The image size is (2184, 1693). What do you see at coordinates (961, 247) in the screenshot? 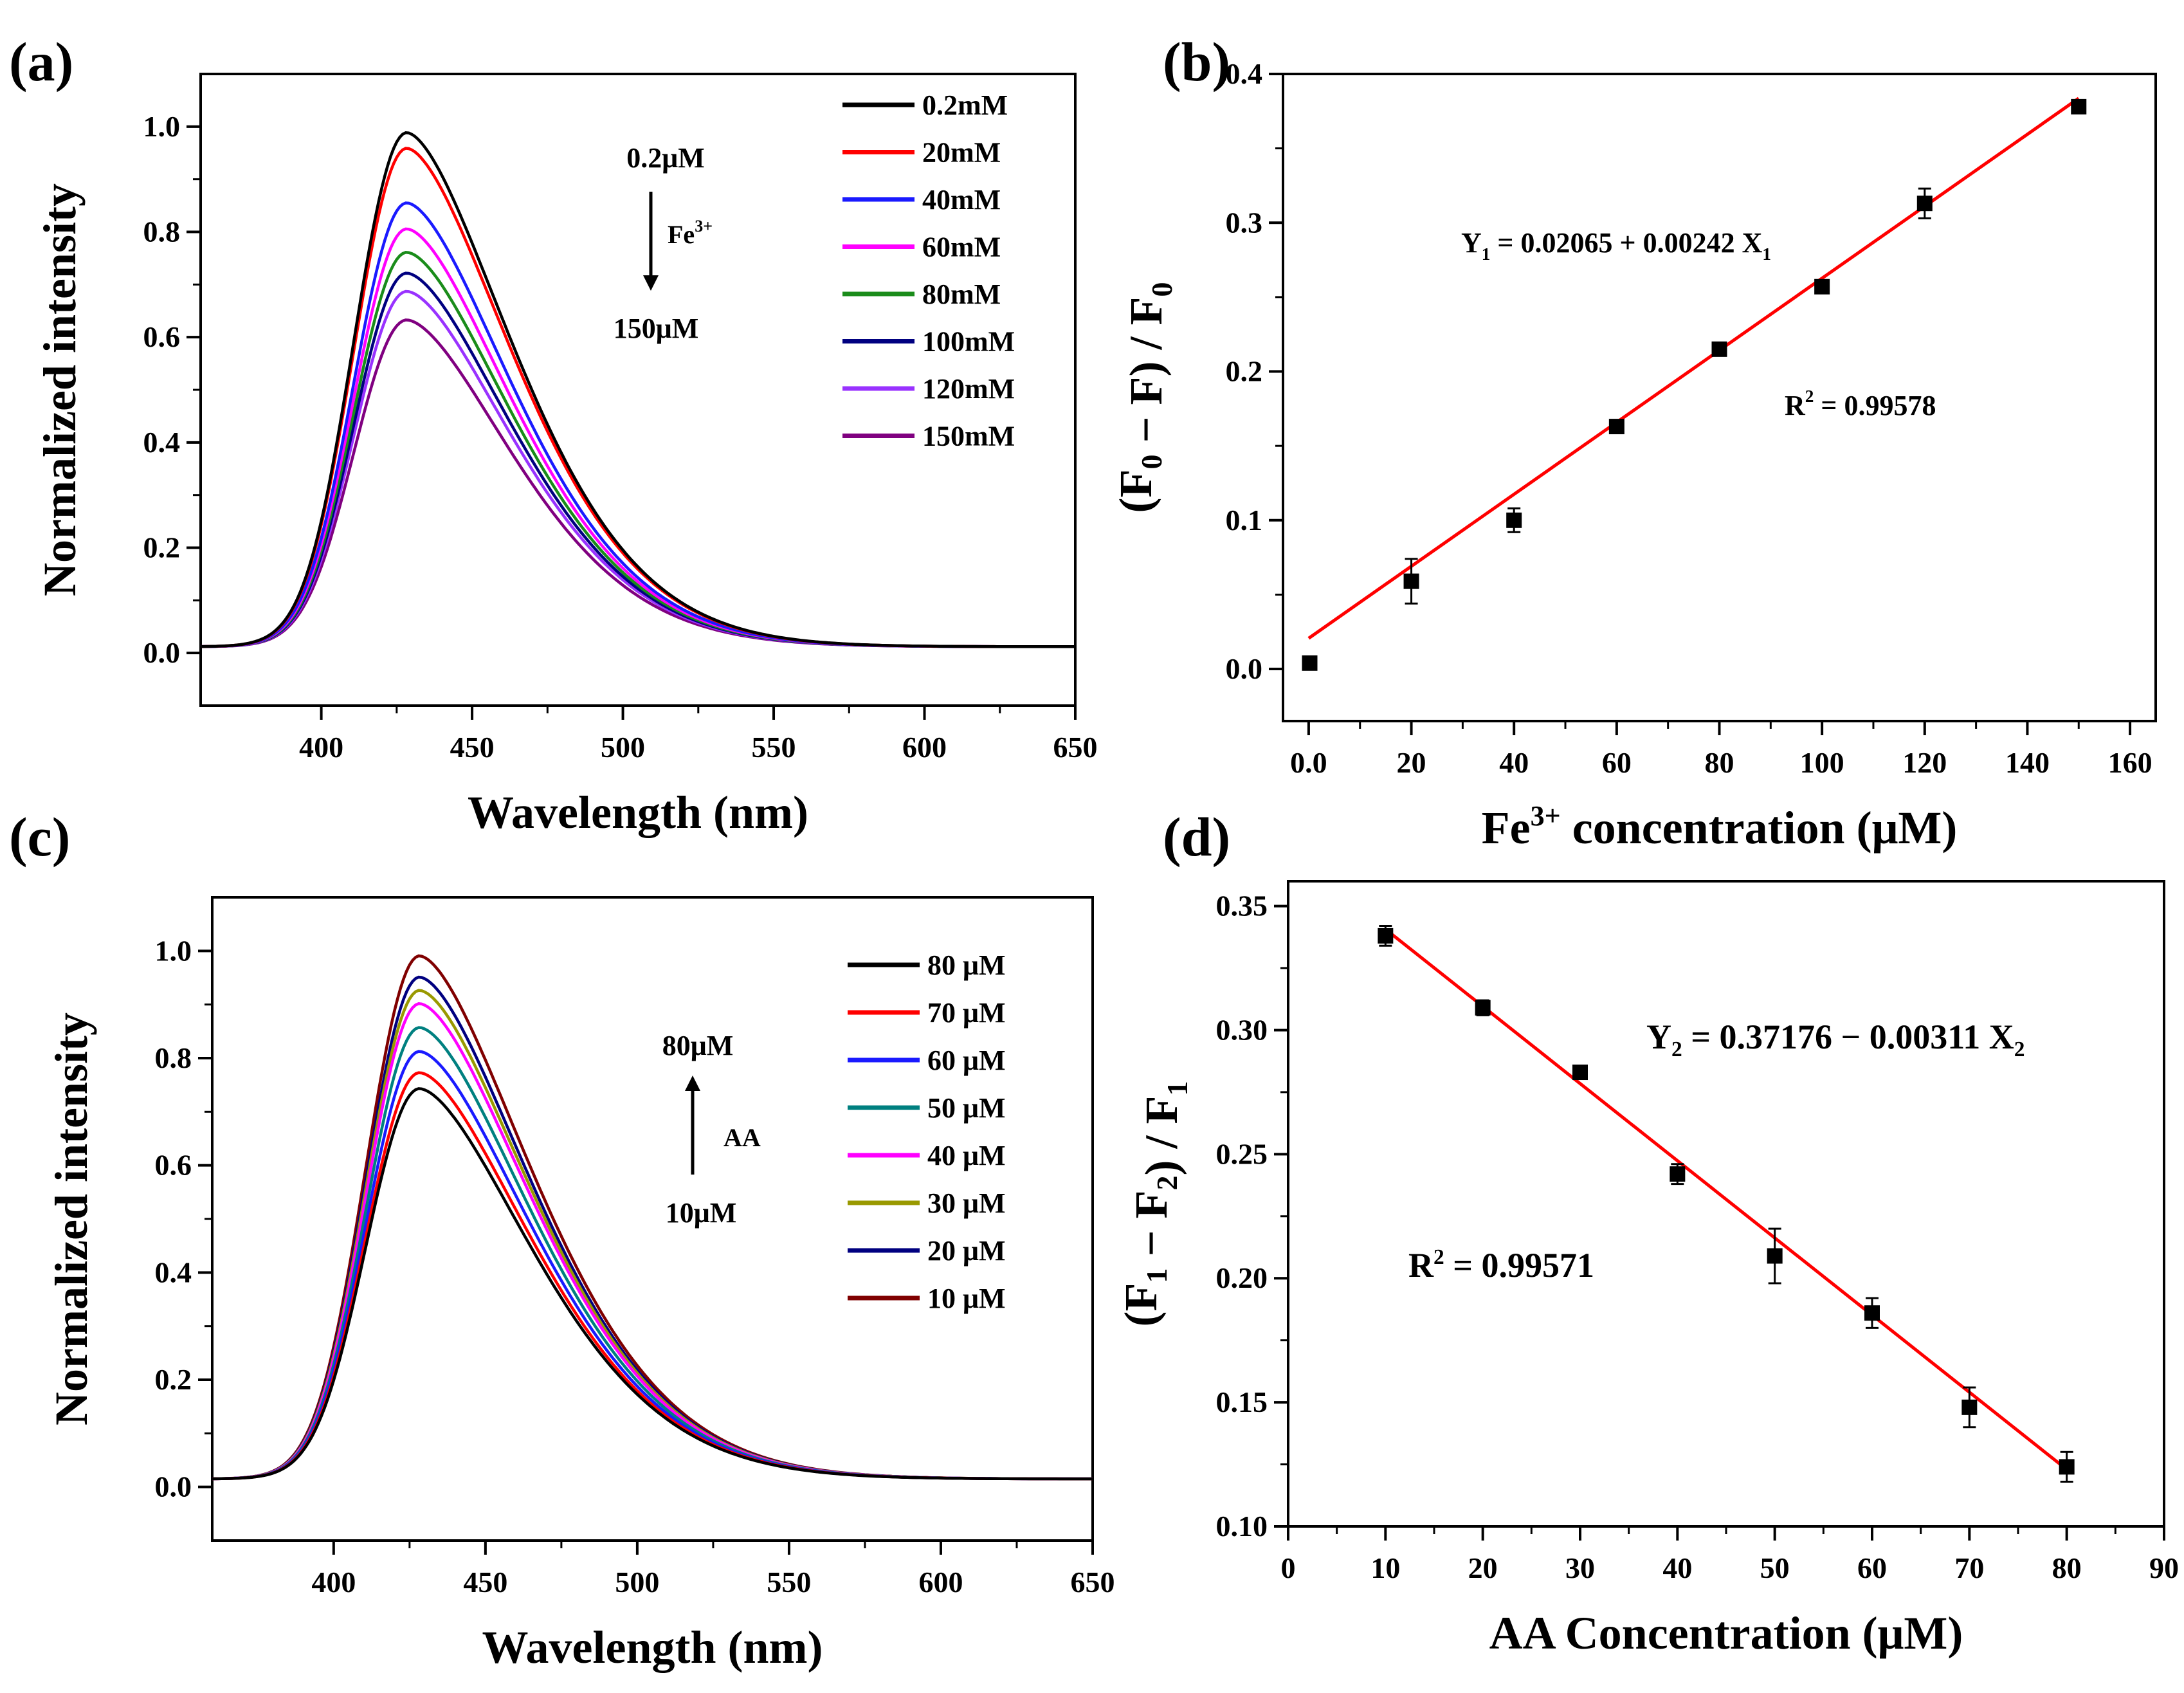
I see `legend-label: 60mM` at bounding box center [961, 247].